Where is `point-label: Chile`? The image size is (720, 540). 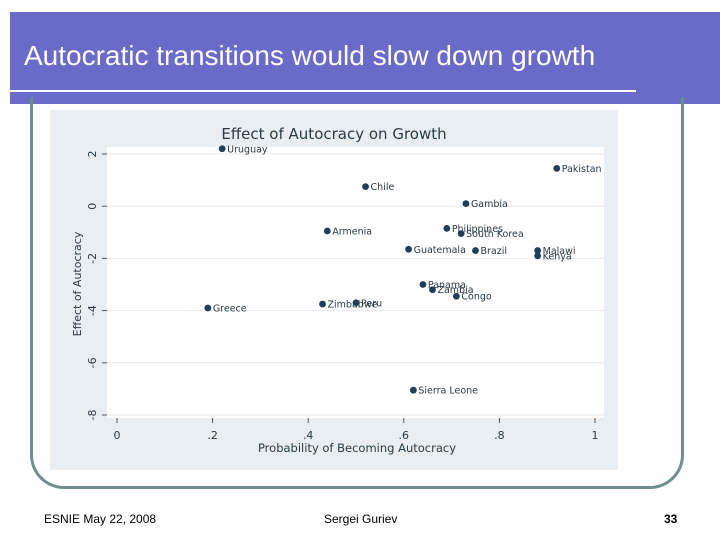
point-label: Chile is located at coordinates (383, 187).